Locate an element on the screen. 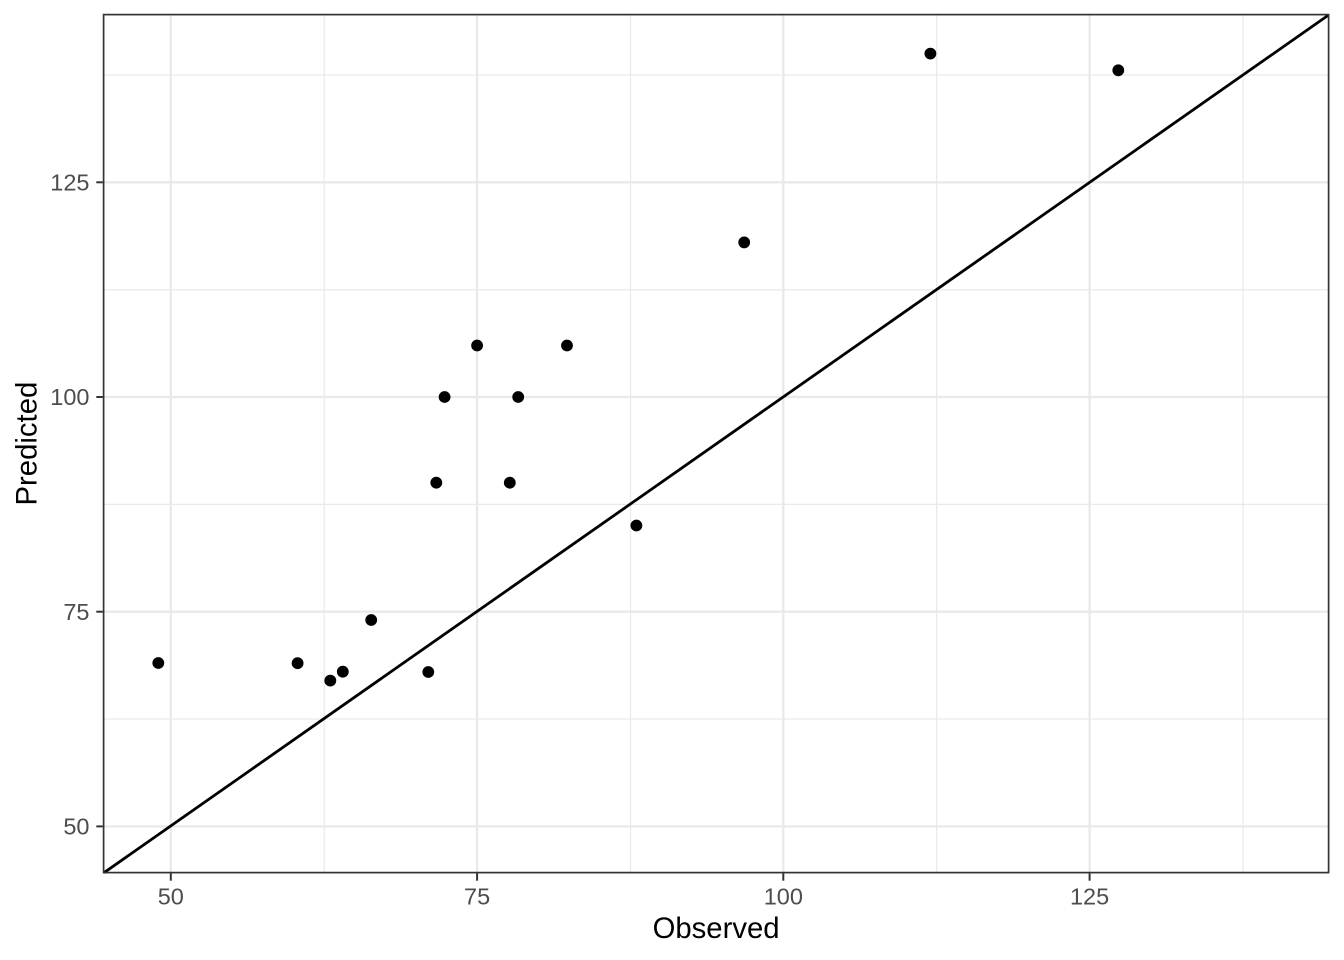  svg-text: Predicted is located at coordinates (27, 444).